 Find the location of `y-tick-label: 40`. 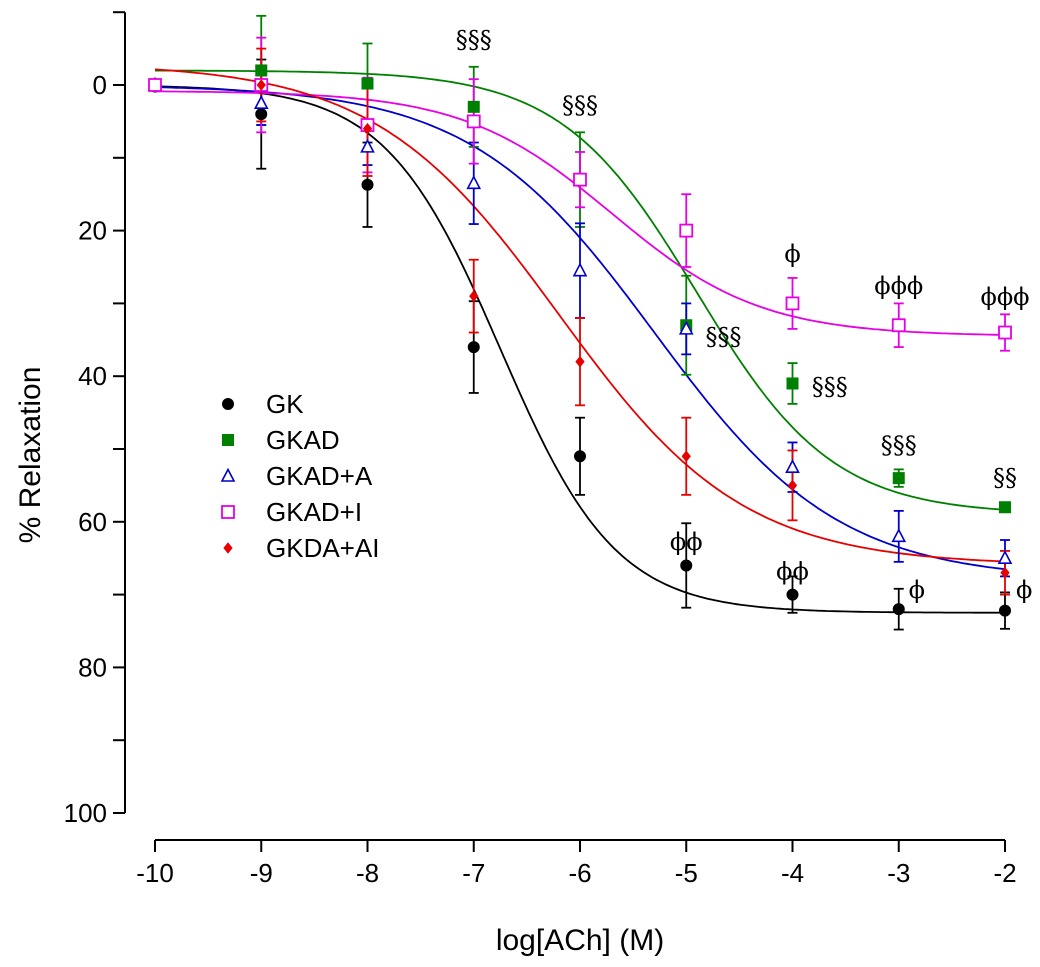

y-tick-label: 40 is located at coordinates (92, 376).